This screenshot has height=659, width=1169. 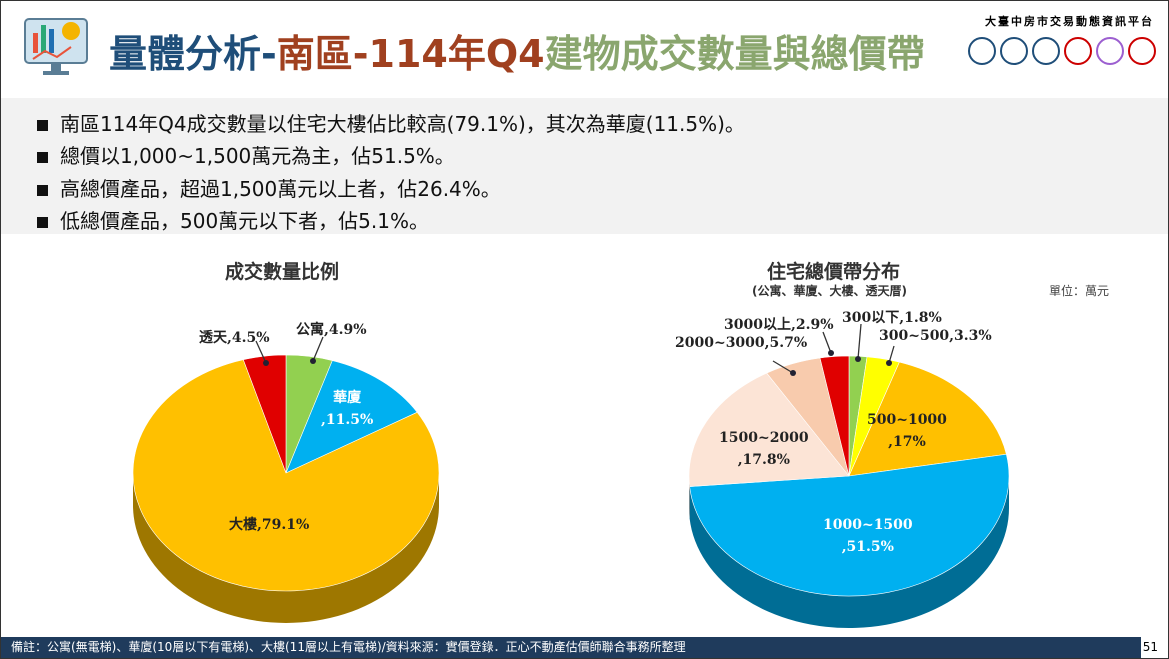 I want to click on logo-zhong, so click(x=1078, y=51).